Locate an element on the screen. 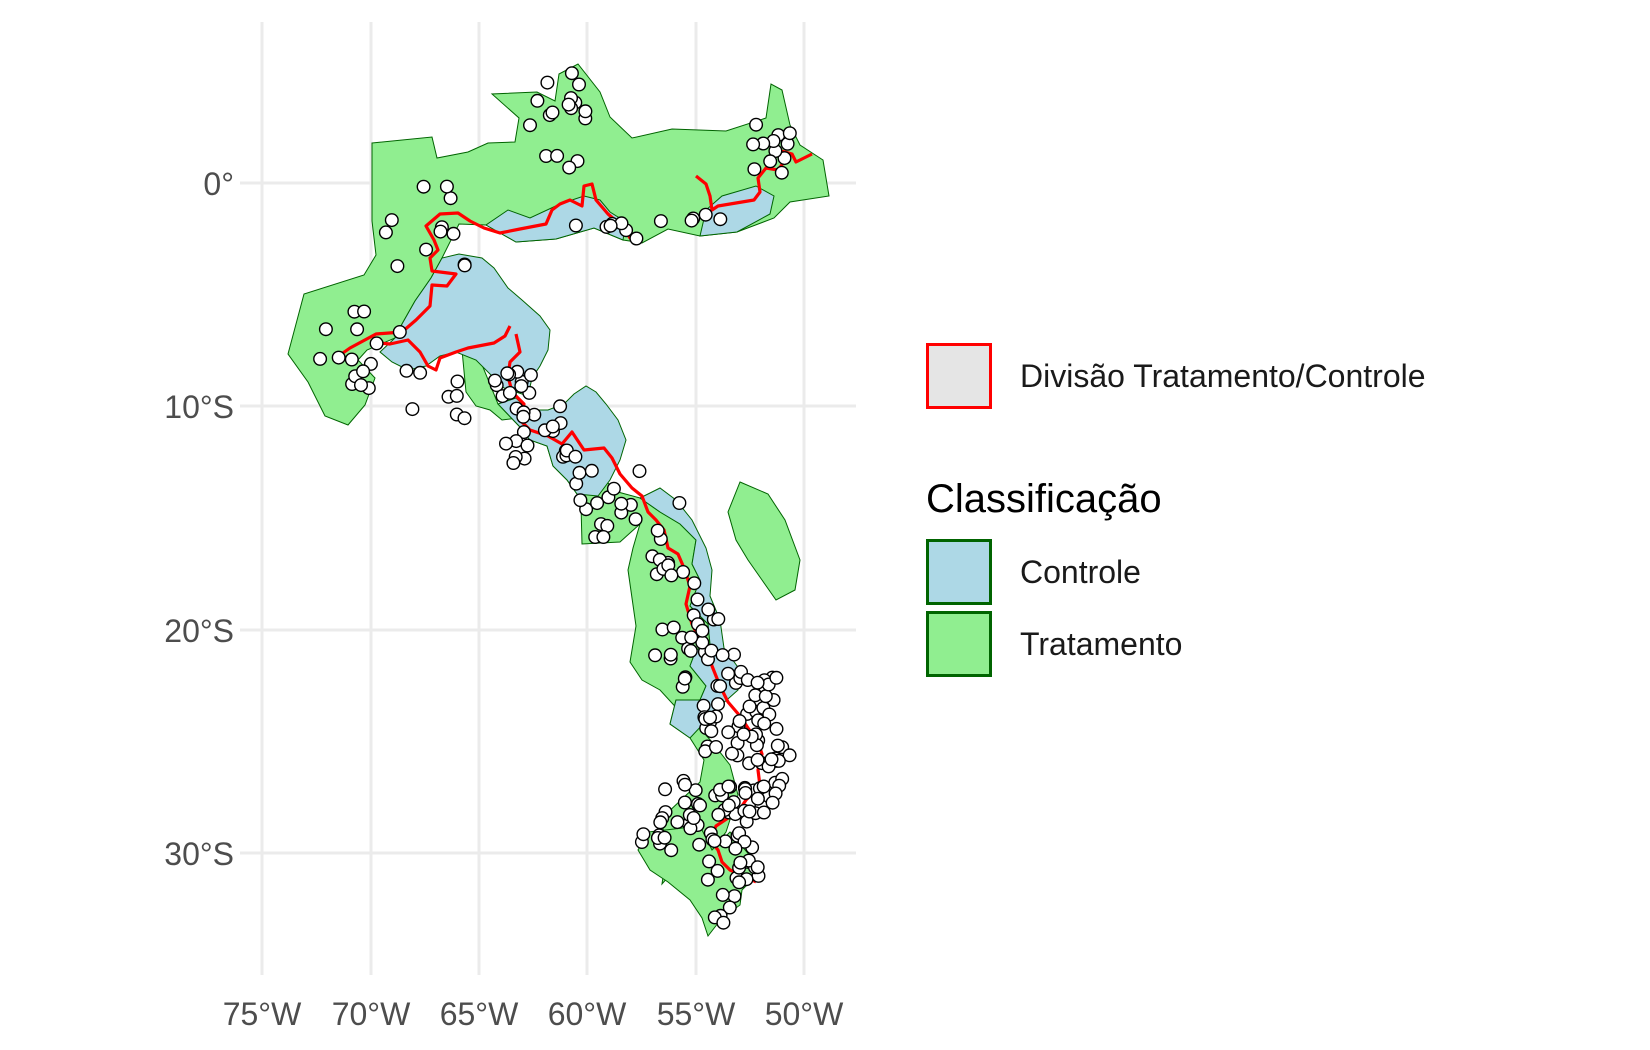 This screenshot has width=1650, height=1050. tratamento-east-region is located at coordinates (764, 541).